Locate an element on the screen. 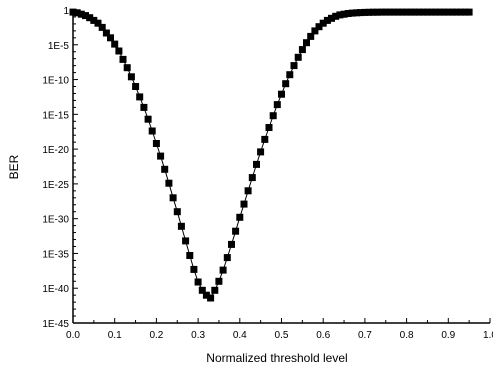  y-axis-title: BER is located at coordinates (14, 166).